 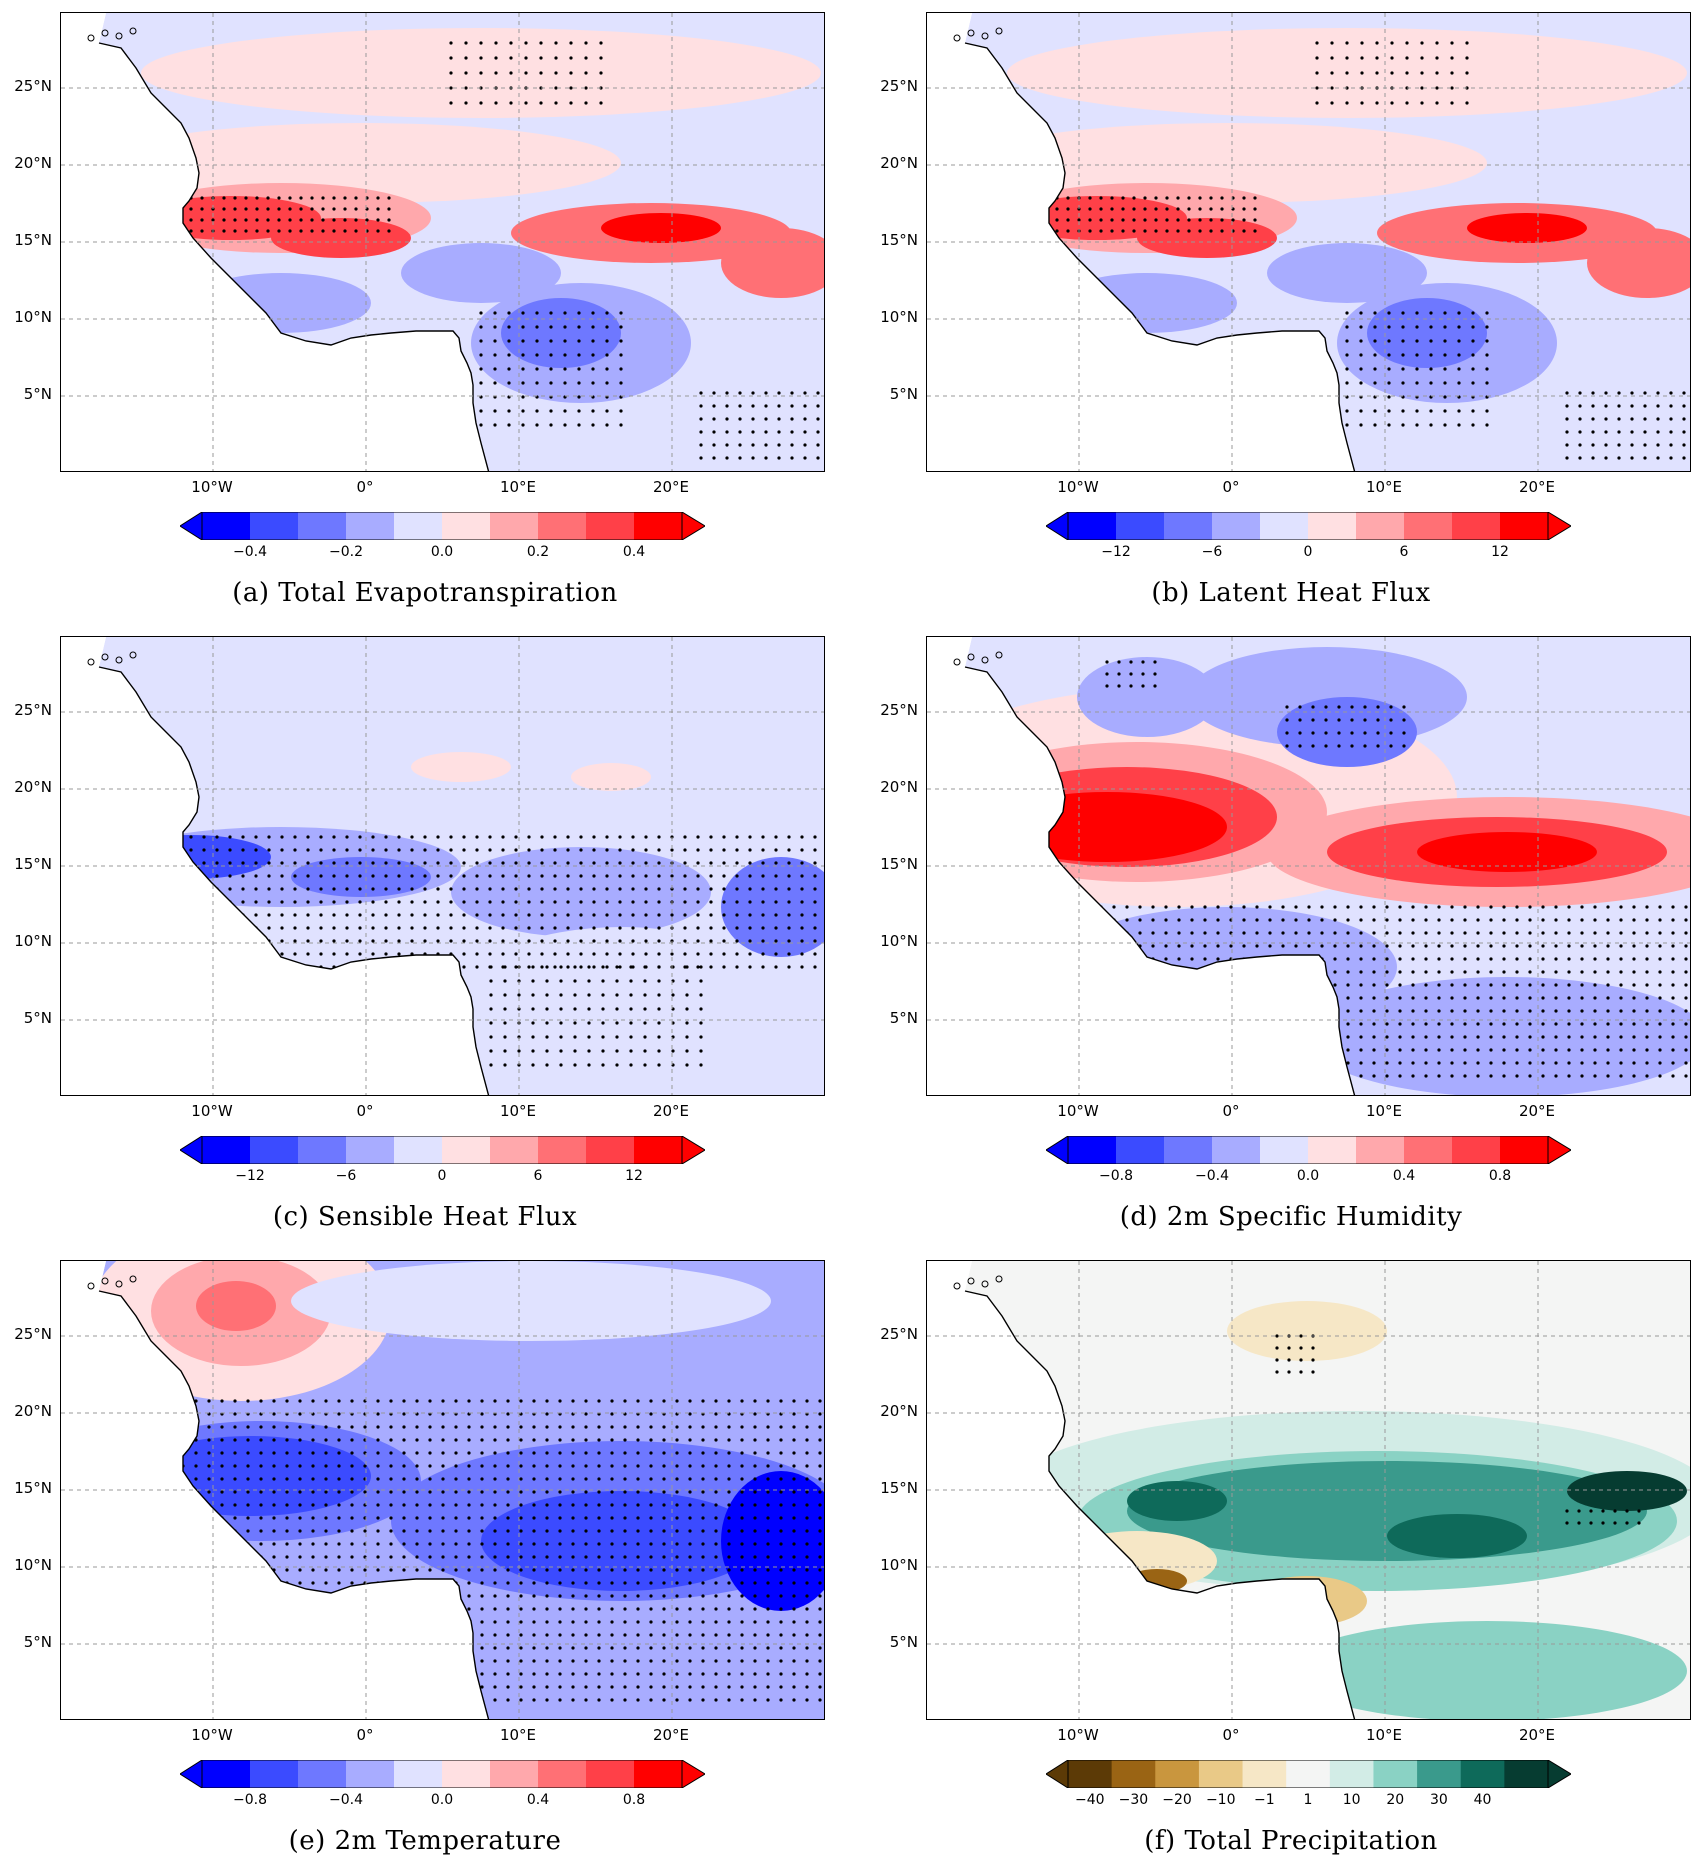 I want to click on ocean-mask, so click(x=1141, y=242).